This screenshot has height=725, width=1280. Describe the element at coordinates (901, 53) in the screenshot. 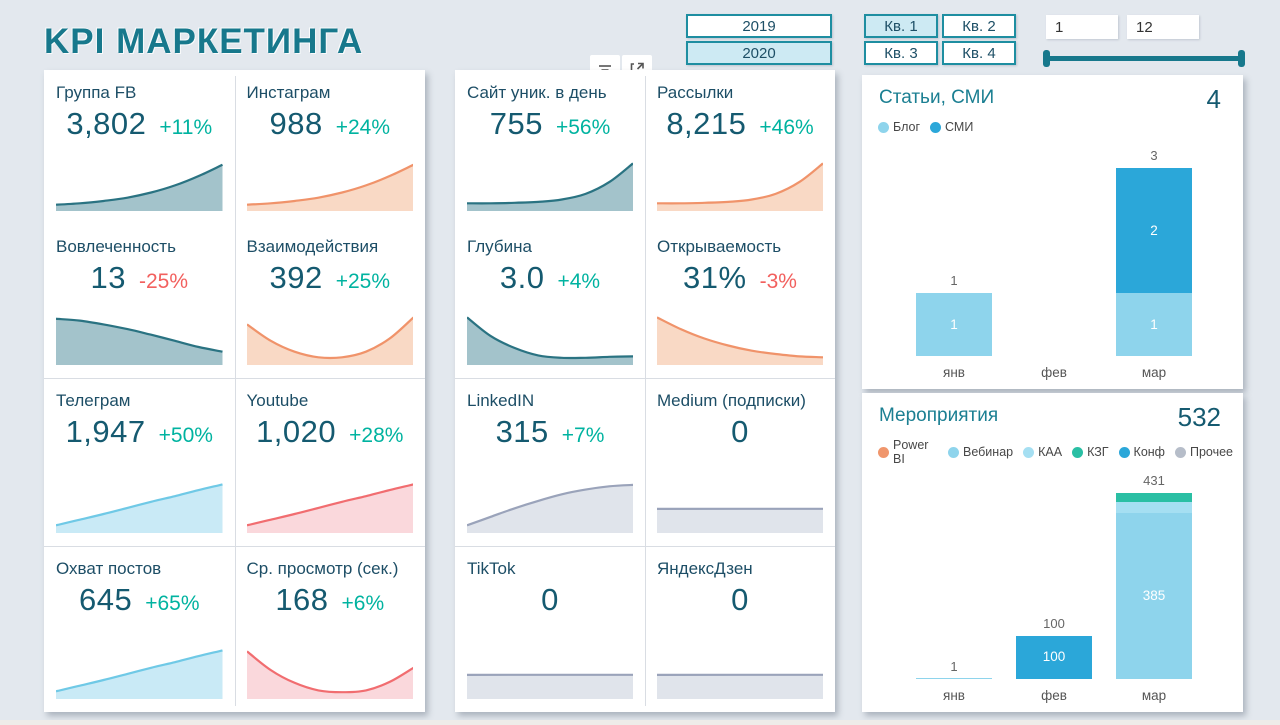

I see `quarter-button-кв-3: Кв. 3` at that location.